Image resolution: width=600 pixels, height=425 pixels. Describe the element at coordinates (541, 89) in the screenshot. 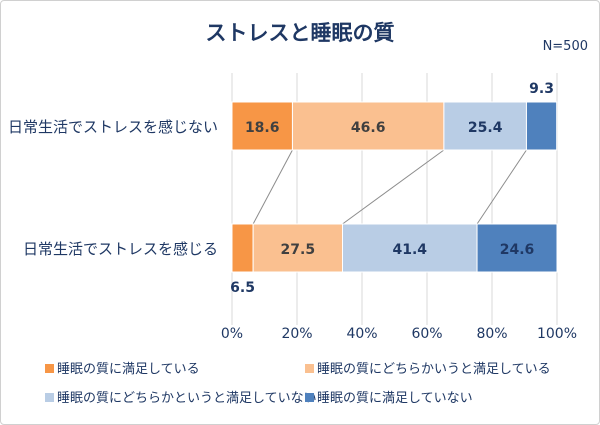

I see `data-label: 9.3` at that location.